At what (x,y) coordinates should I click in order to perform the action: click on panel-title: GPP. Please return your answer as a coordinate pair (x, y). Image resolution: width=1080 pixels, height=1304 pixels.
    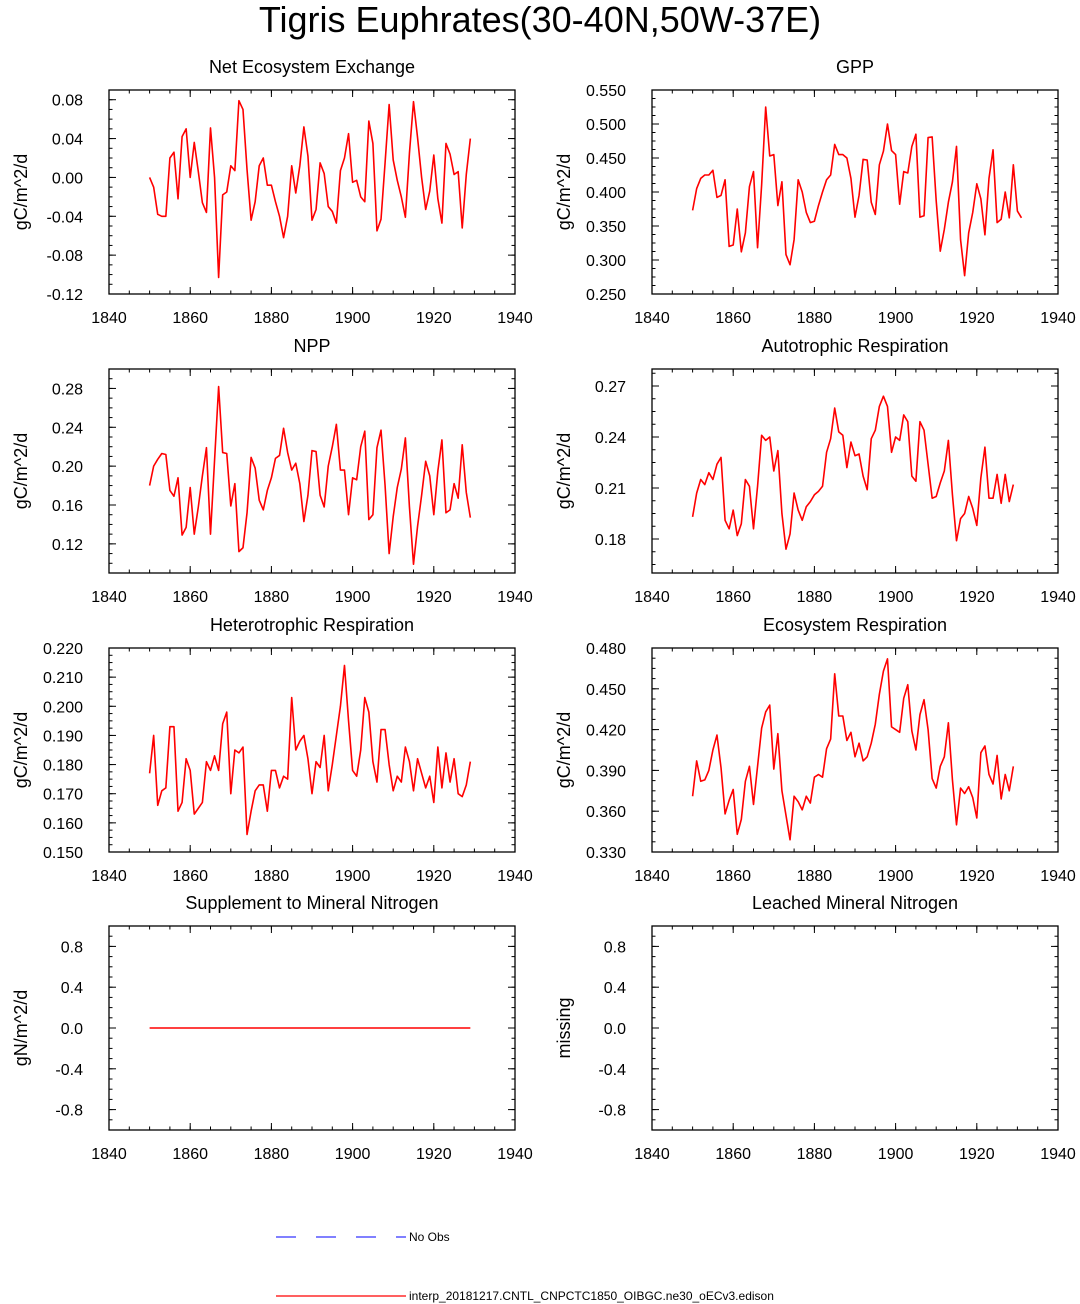
    Looking at the image, I should click on (855, 67).